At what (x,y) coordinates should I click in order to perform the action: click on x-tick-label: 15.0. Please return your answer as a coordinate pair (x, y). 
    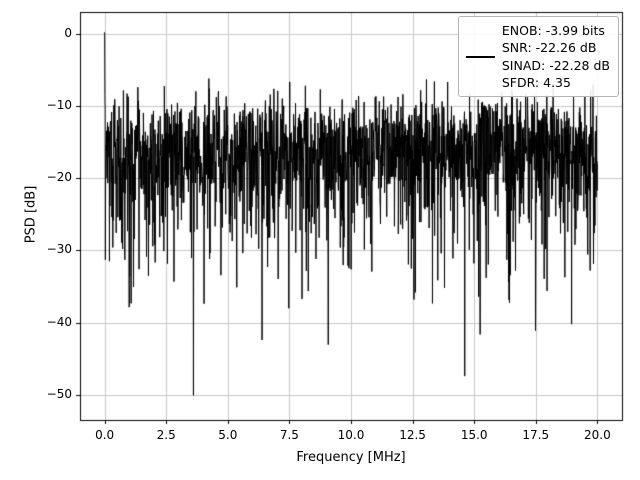
    Looking at the image, I should click on (474, 435).